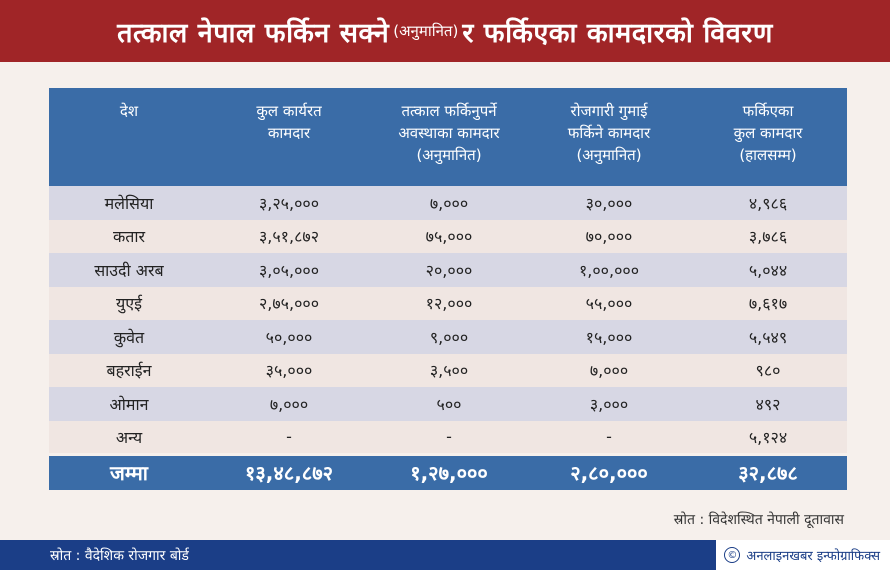  Describe the element at coordinates (129, 203) in the screenshot. I see `table-cell: मलेसिया` at that location.